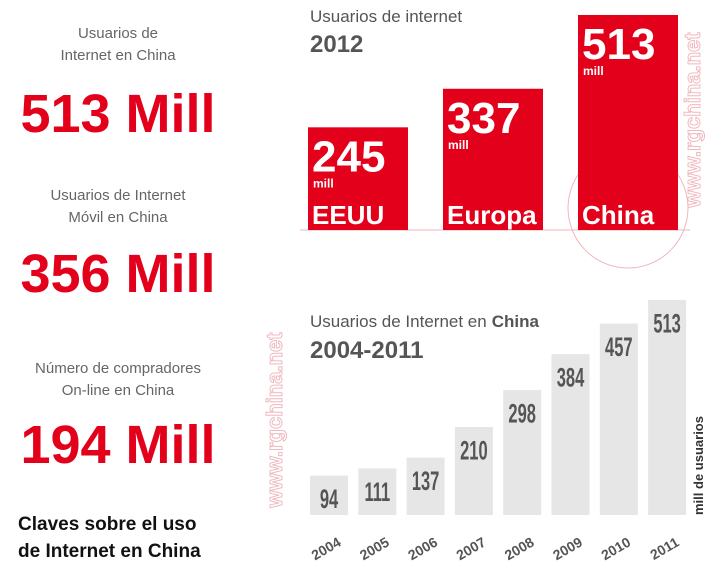 This screenshot has width=720, height=566. What do you see at coordinates (118, 217) in the screenshot?
I see `stat-label: Móvil en China` at bounding box center [118, 217].